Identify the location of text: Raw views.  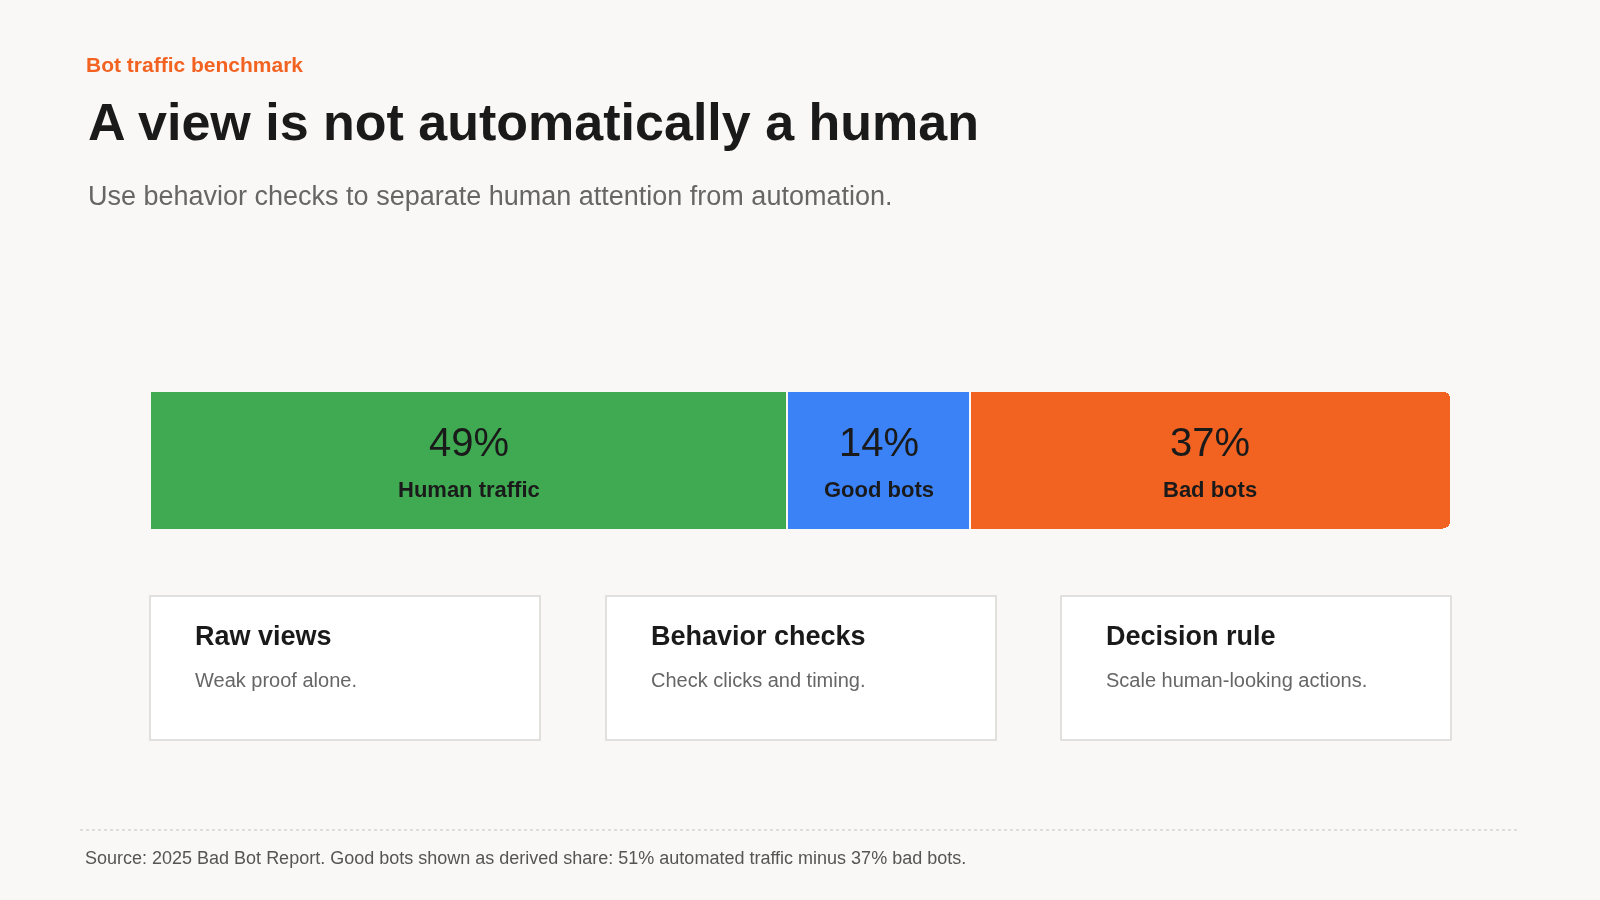
(263, 636).